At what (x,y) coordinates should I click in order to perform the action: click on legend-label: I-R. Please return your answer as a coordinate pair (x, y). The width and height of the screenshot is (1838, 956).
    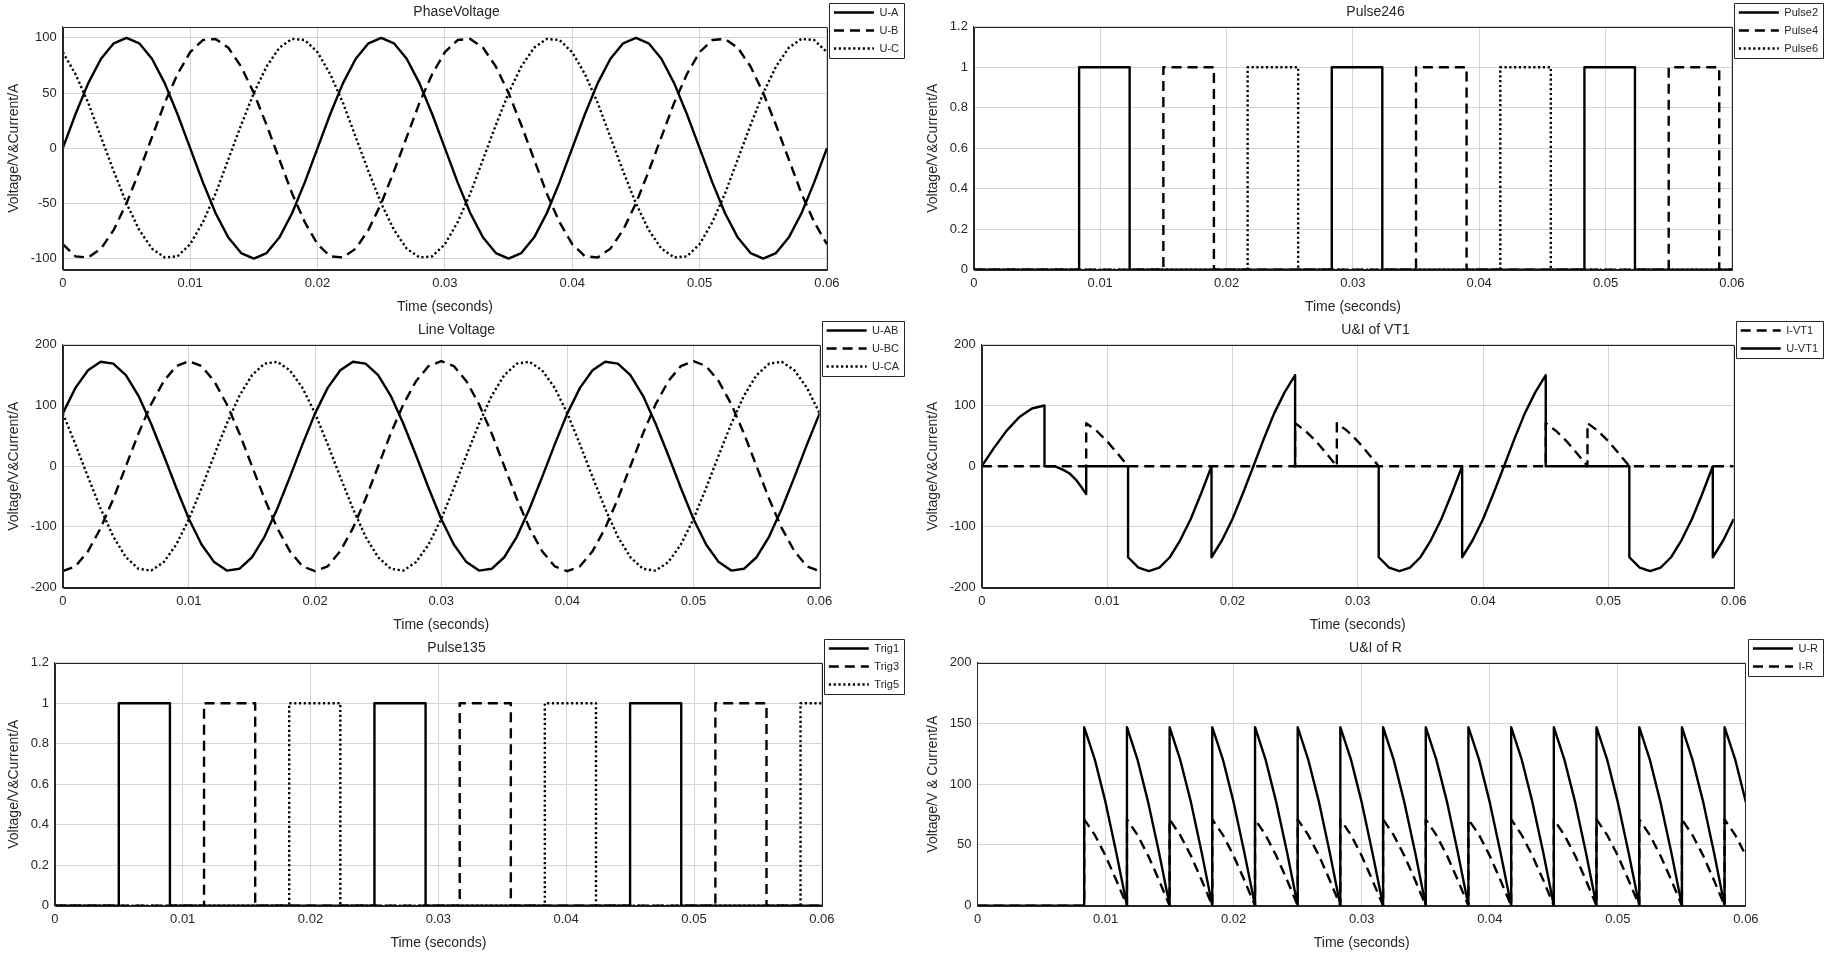
    Looking at the image, I should click on (1806, 665).